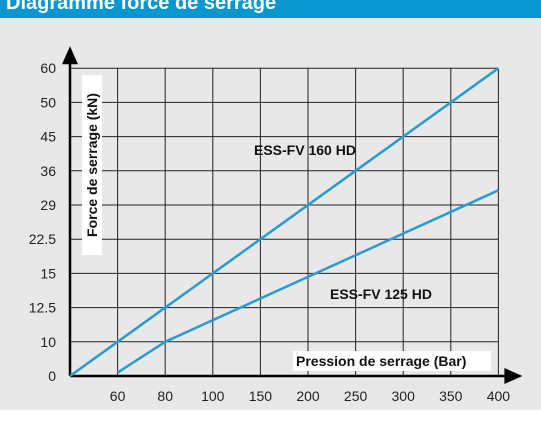 The height and width of the screenshot is (427, 541). I want to click on y-axis-arrow, so click(70, 55).